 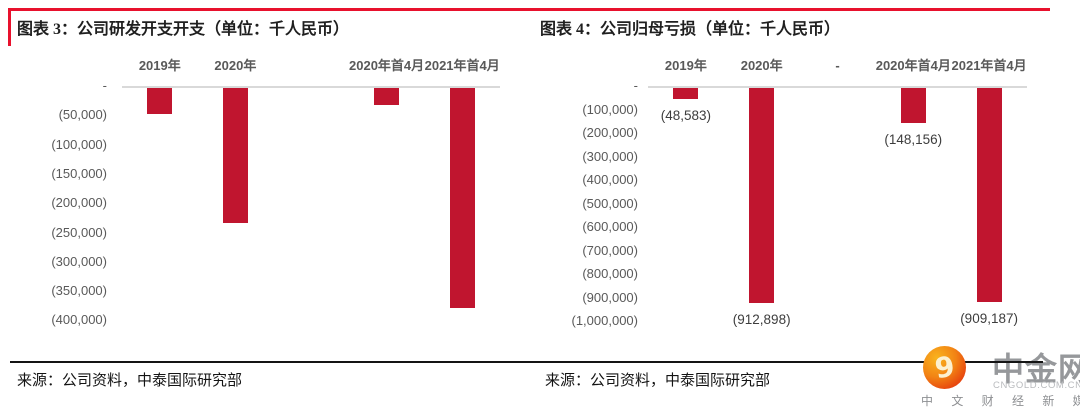 I want to click on value-label: (148,156), so click(x=913, y=139).